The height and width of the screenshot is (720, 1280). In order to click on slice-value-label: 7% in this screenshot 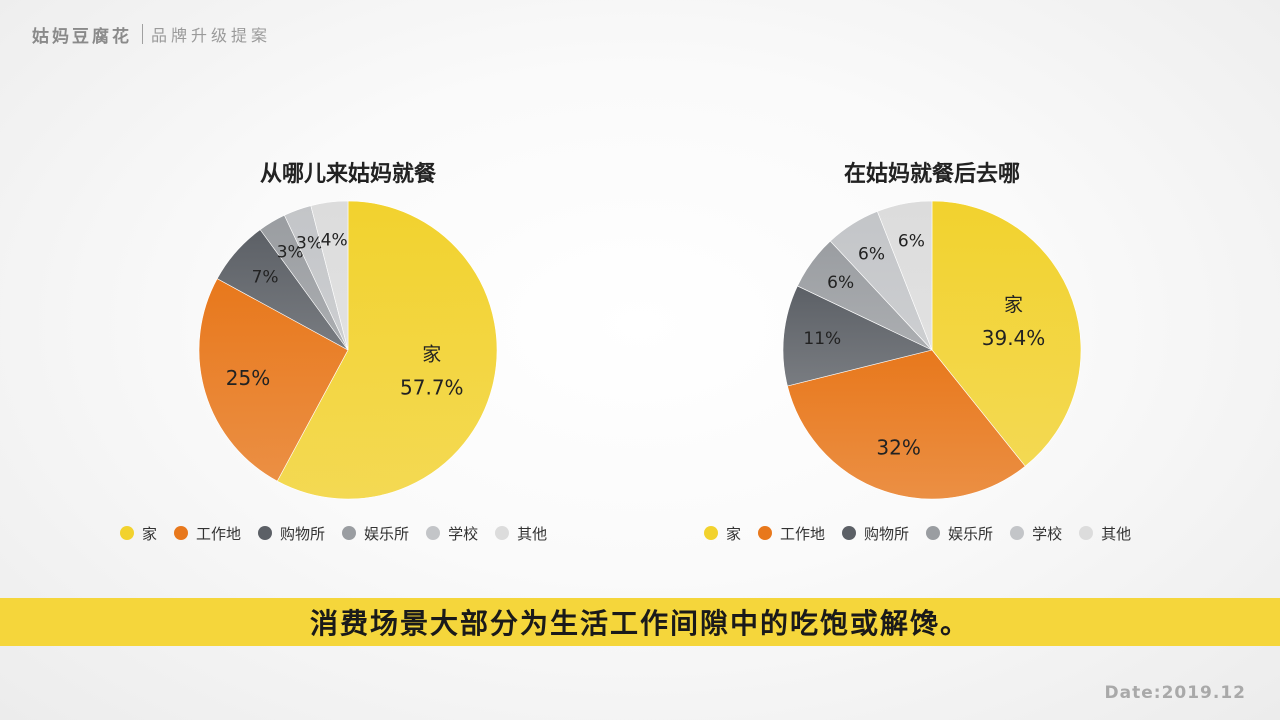, I will do `click(265, 277)`.